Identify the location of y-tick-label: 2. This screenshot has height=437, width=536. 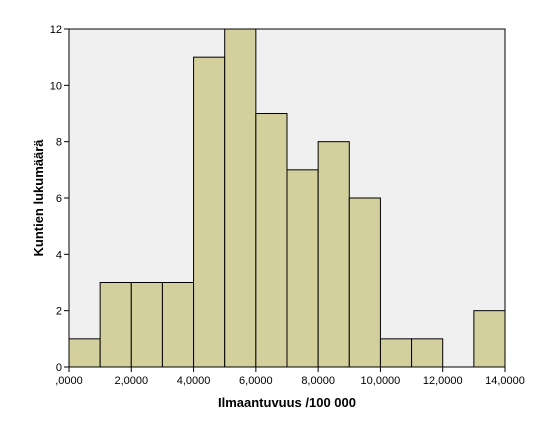
(59, 312).